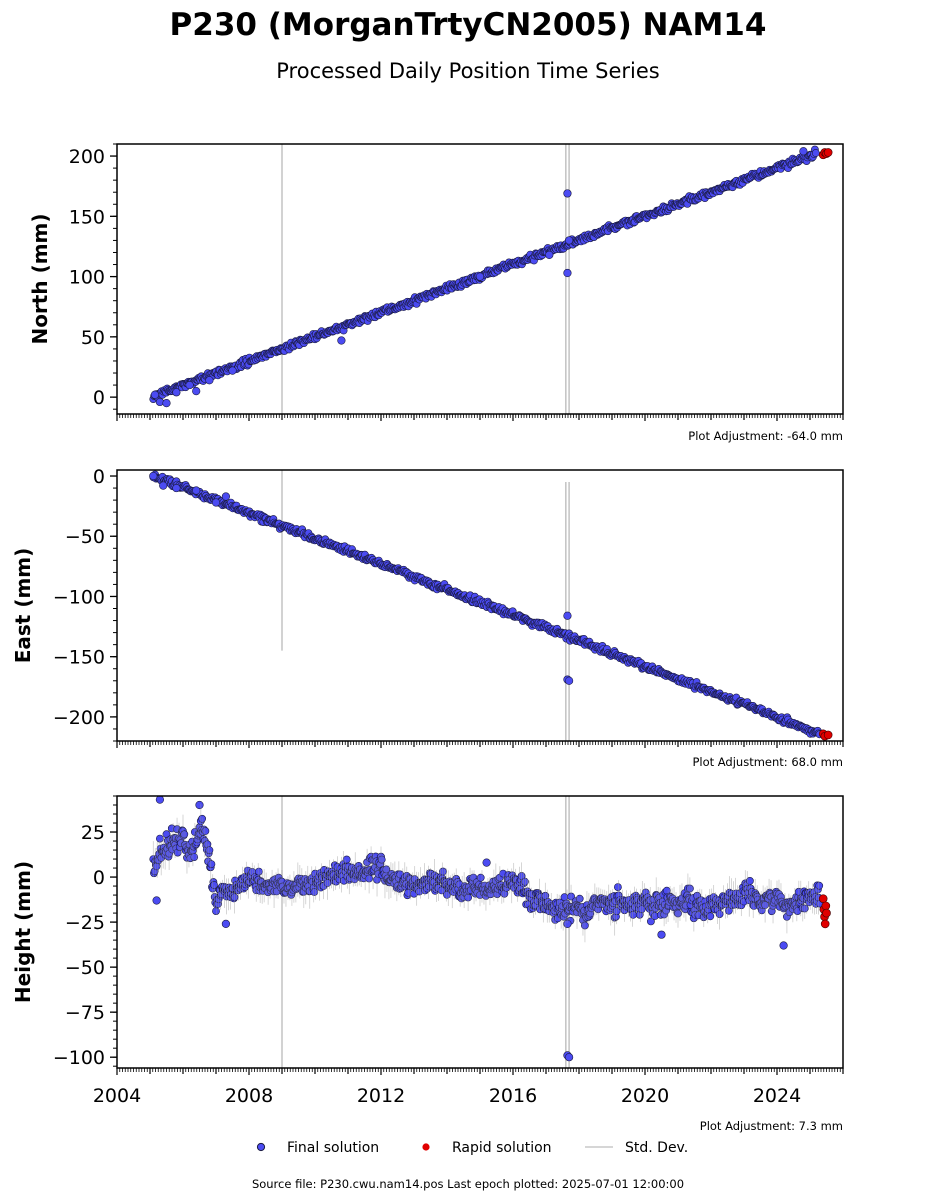  What do you see at coordinates (426, 1147) in the screenshot?
I see `legend-rapid-marker` at bounding box center [426, 1147].